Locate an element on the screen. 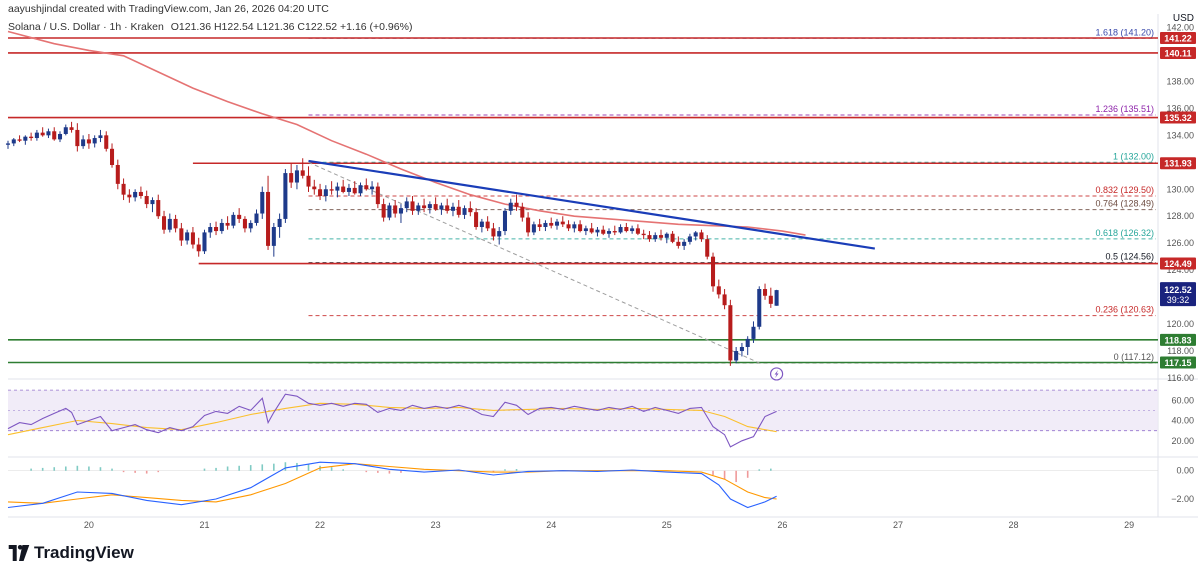 The image size is (1200, 573). price-tick-label: 126.00 is located at coordinates (1180, 243).